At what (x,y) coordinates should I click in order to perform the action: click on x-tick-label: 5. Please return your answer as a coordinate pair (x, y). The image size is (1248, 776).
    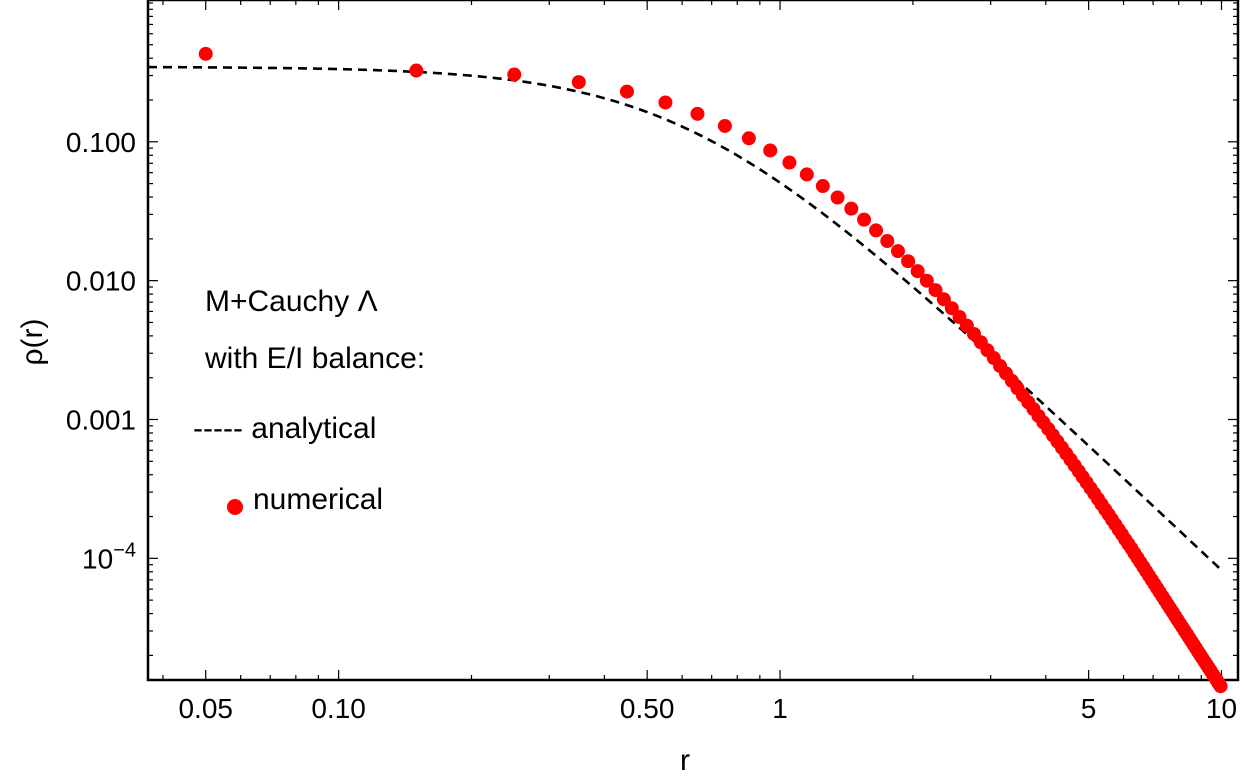
    Looking at the image, I should click on (1089, 708).